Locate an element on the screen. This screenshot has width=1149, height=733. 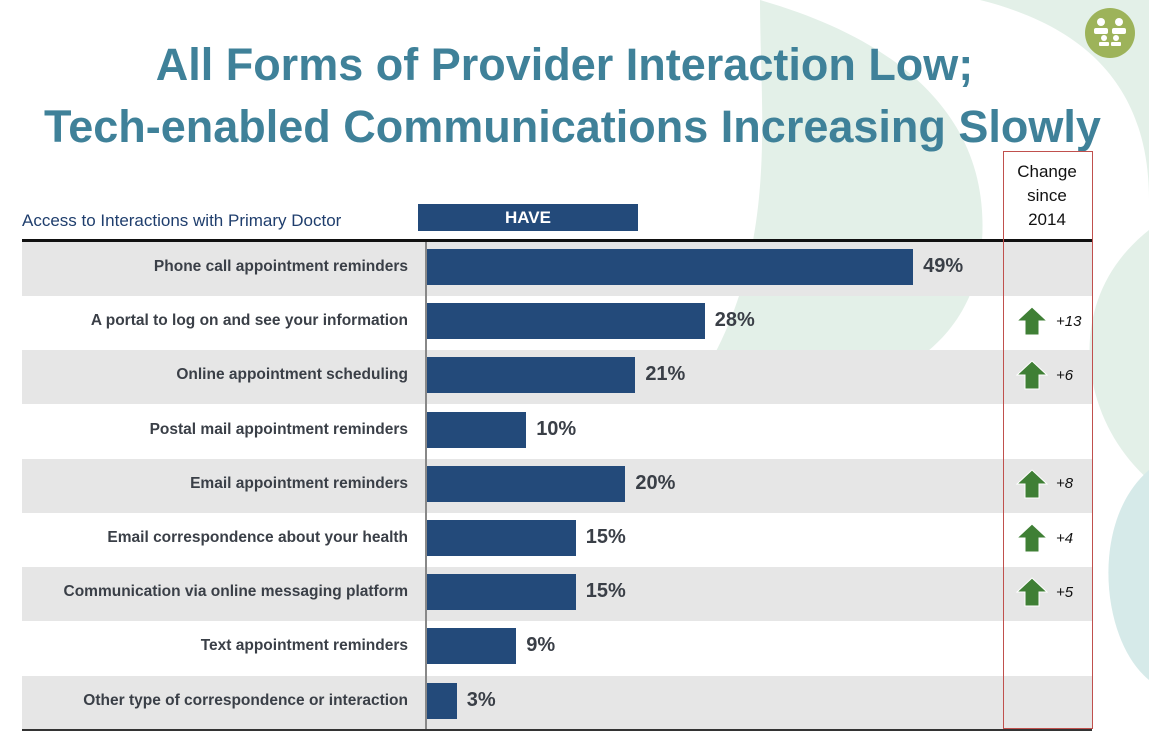
change-header-line: since is located at coordinates (1047, 195).